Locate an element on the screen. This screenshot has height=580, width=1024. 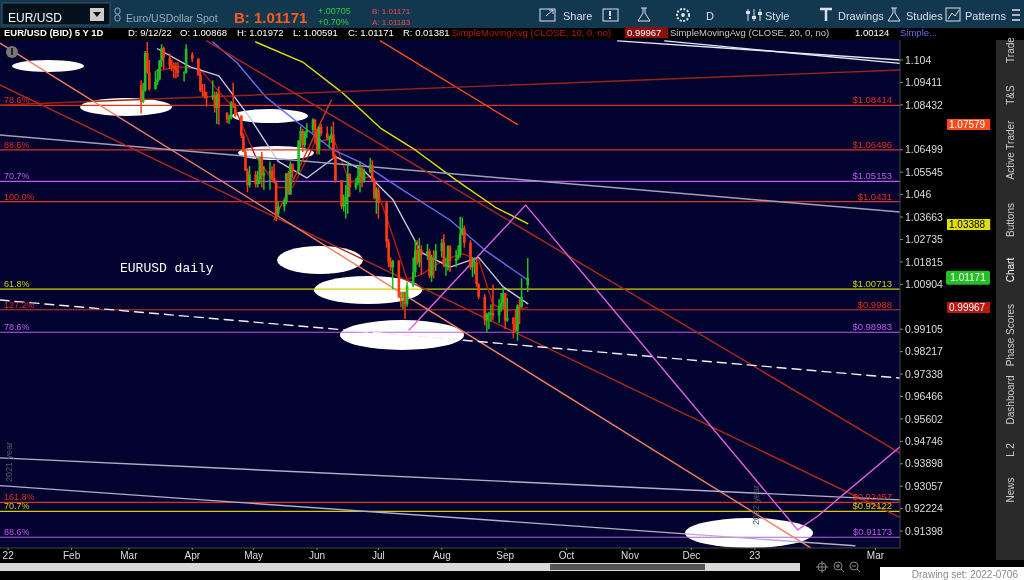
text: SimpleMovingAvg (CLOSE, 20, 0, no) is located at coordinates (750, 32).